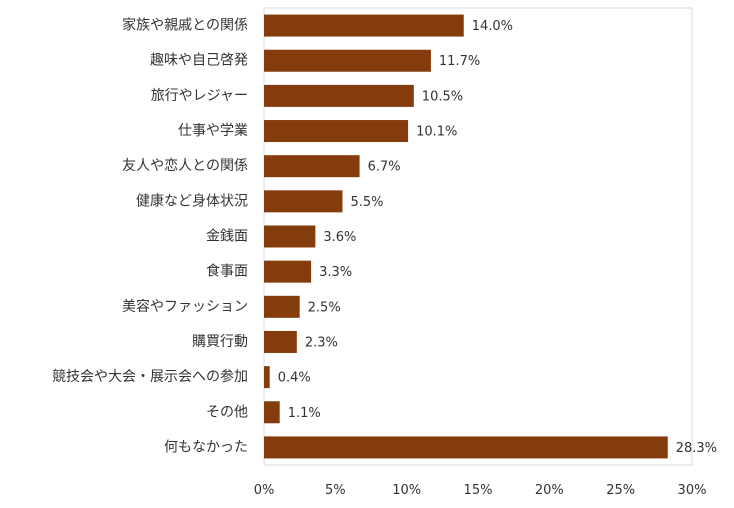  Describe the element at coordinates (185, 25) in the screenshot. I see `category-label: 家族や親戚との関係` at that location.